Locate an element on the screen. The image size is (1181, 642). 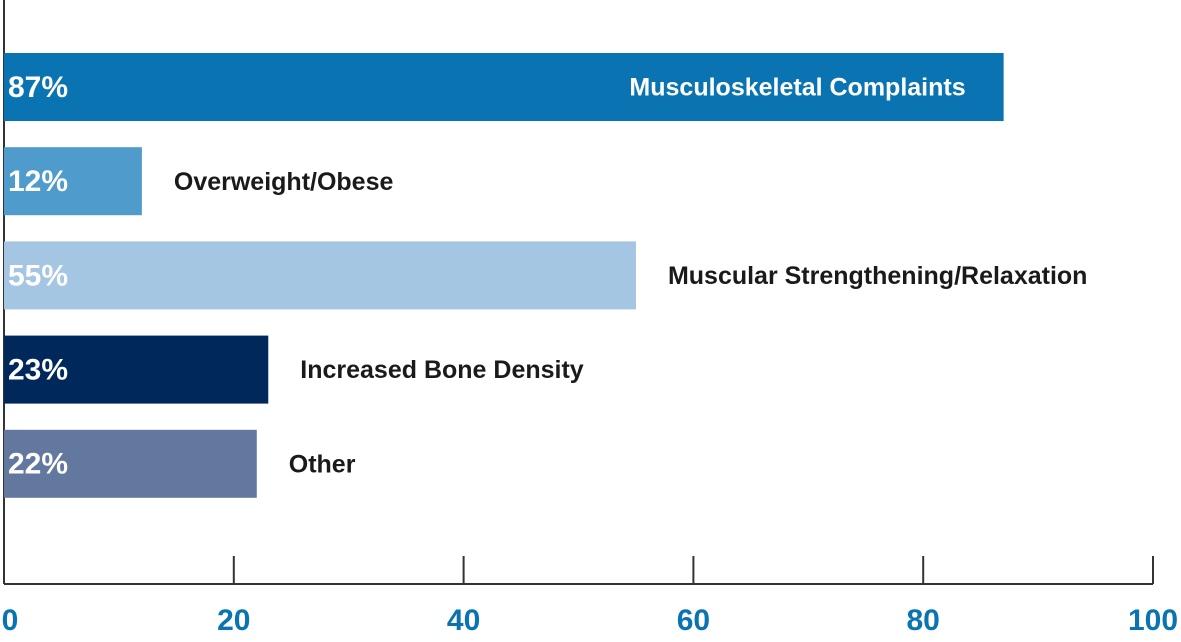
x-tick-label: 60 is located at coordinates (693, 620).